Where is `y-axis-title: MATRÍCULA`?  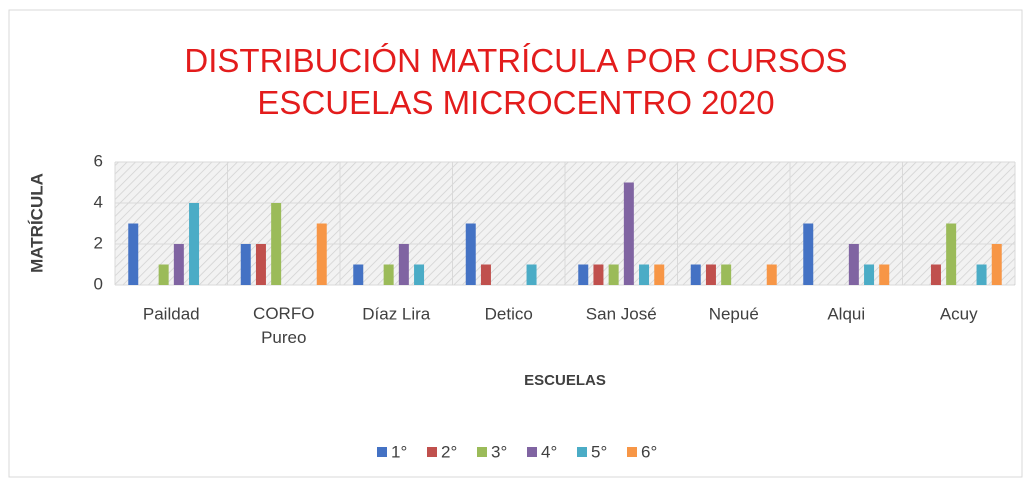 y-axis-title: MATRÍCULA is located at coordinates (36, 223).